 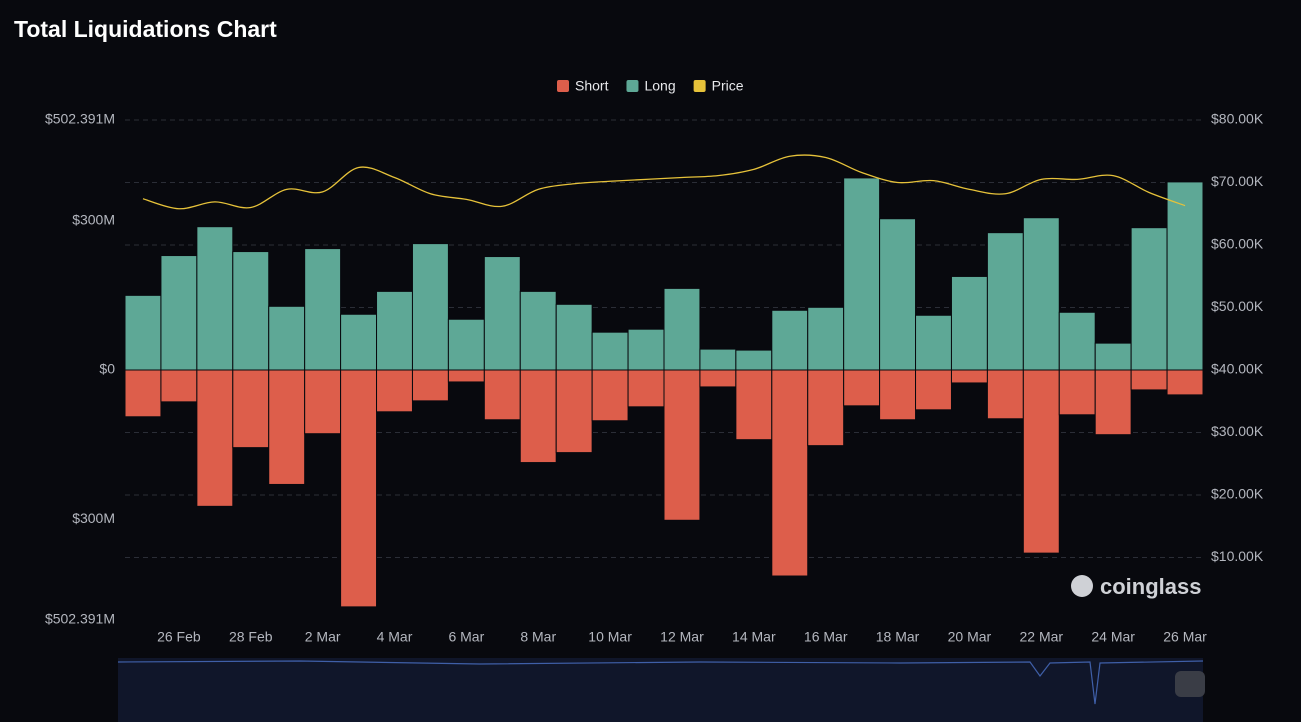 I want to click on x-tick-label: 14 Mar, so click(x=754, y=637).